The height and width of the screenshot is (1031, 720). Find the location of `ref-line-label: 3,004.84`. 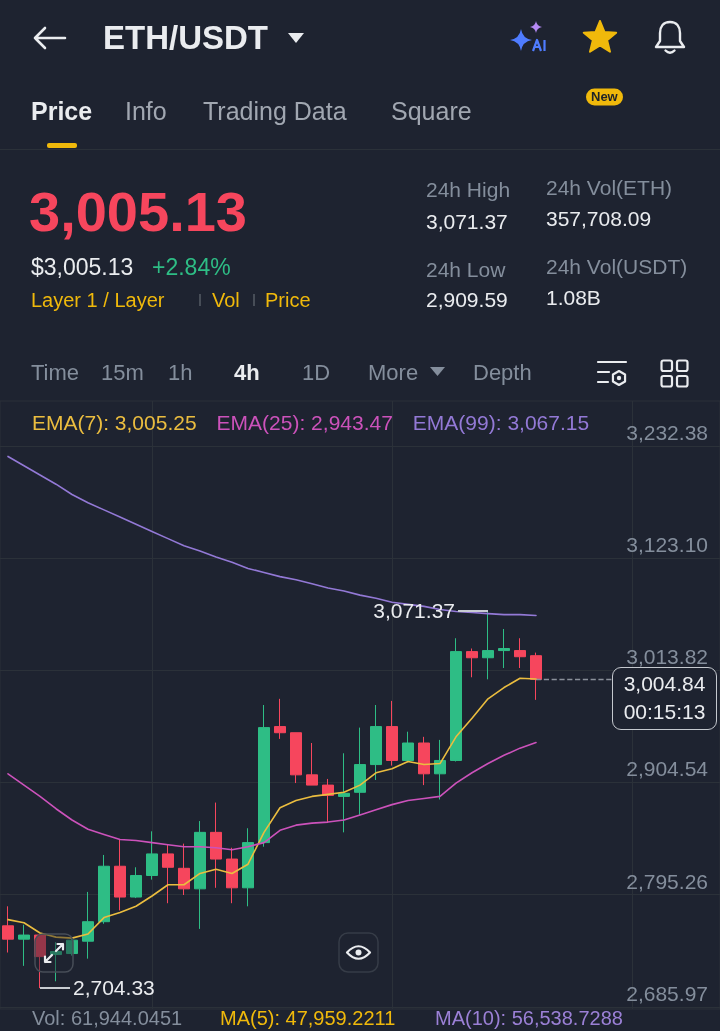

ref-line-label: 3,004.84 is located at coordinates (664, 684).